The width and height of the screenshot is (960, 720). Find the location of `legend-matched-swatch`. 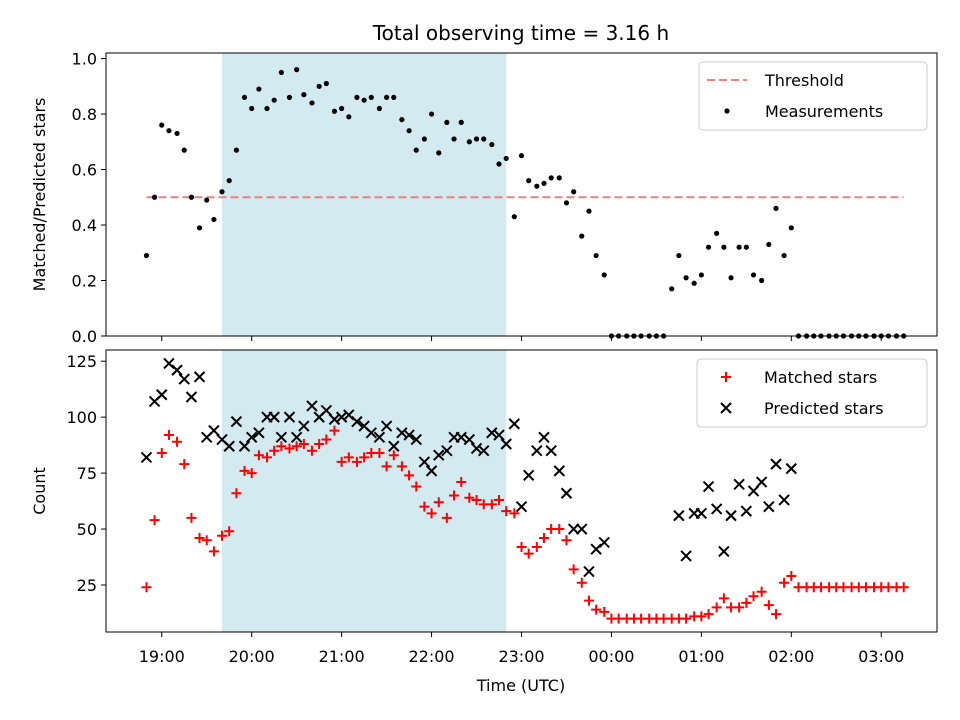

legend-matched-swatch is located at coordinates (726, 377).